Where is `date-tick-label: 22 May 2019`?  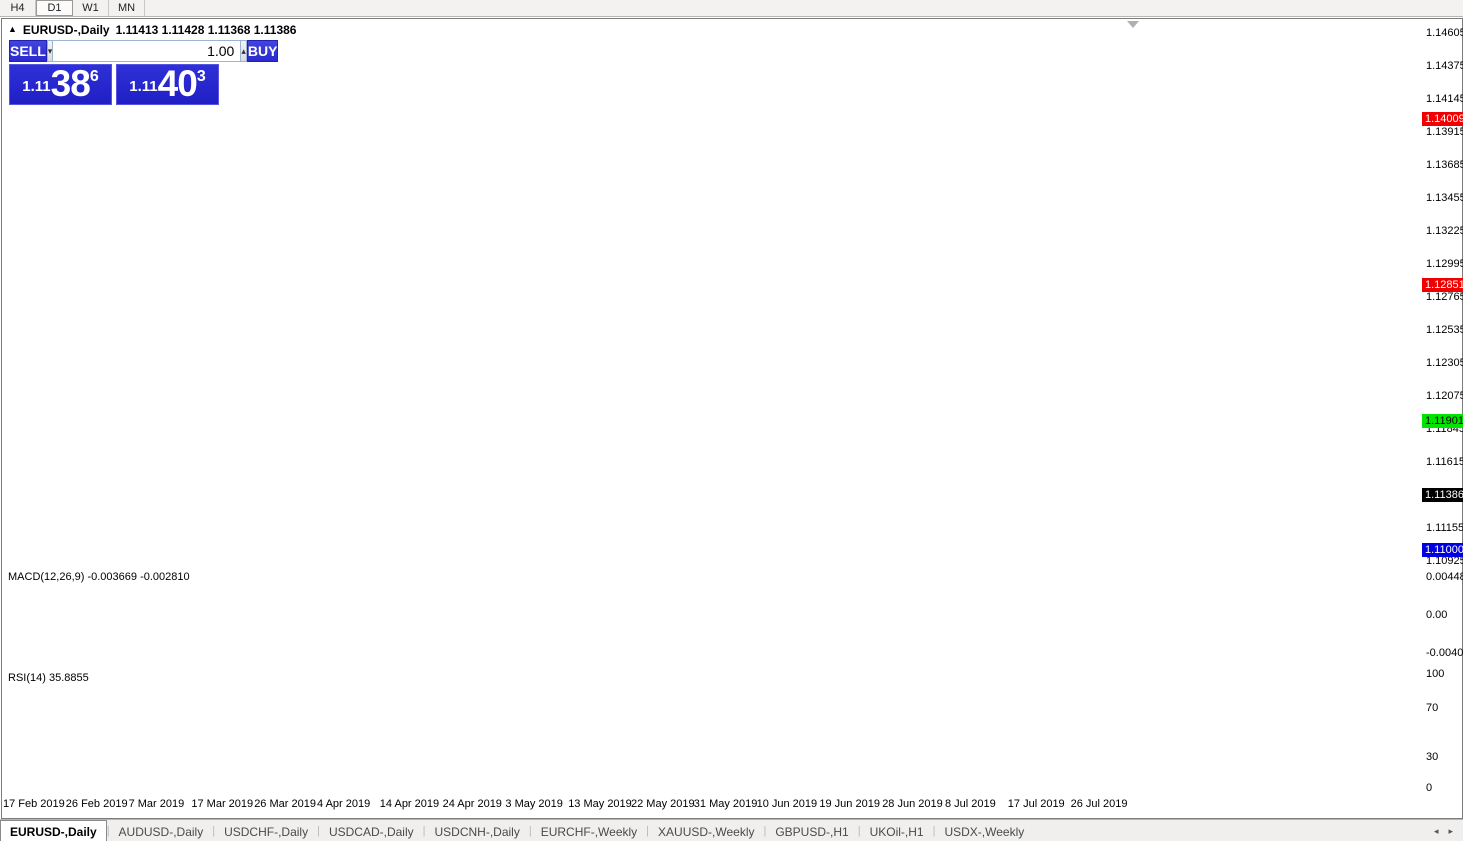 date-tick-label: 22 May 2019 is located at coordinates (663, 804).